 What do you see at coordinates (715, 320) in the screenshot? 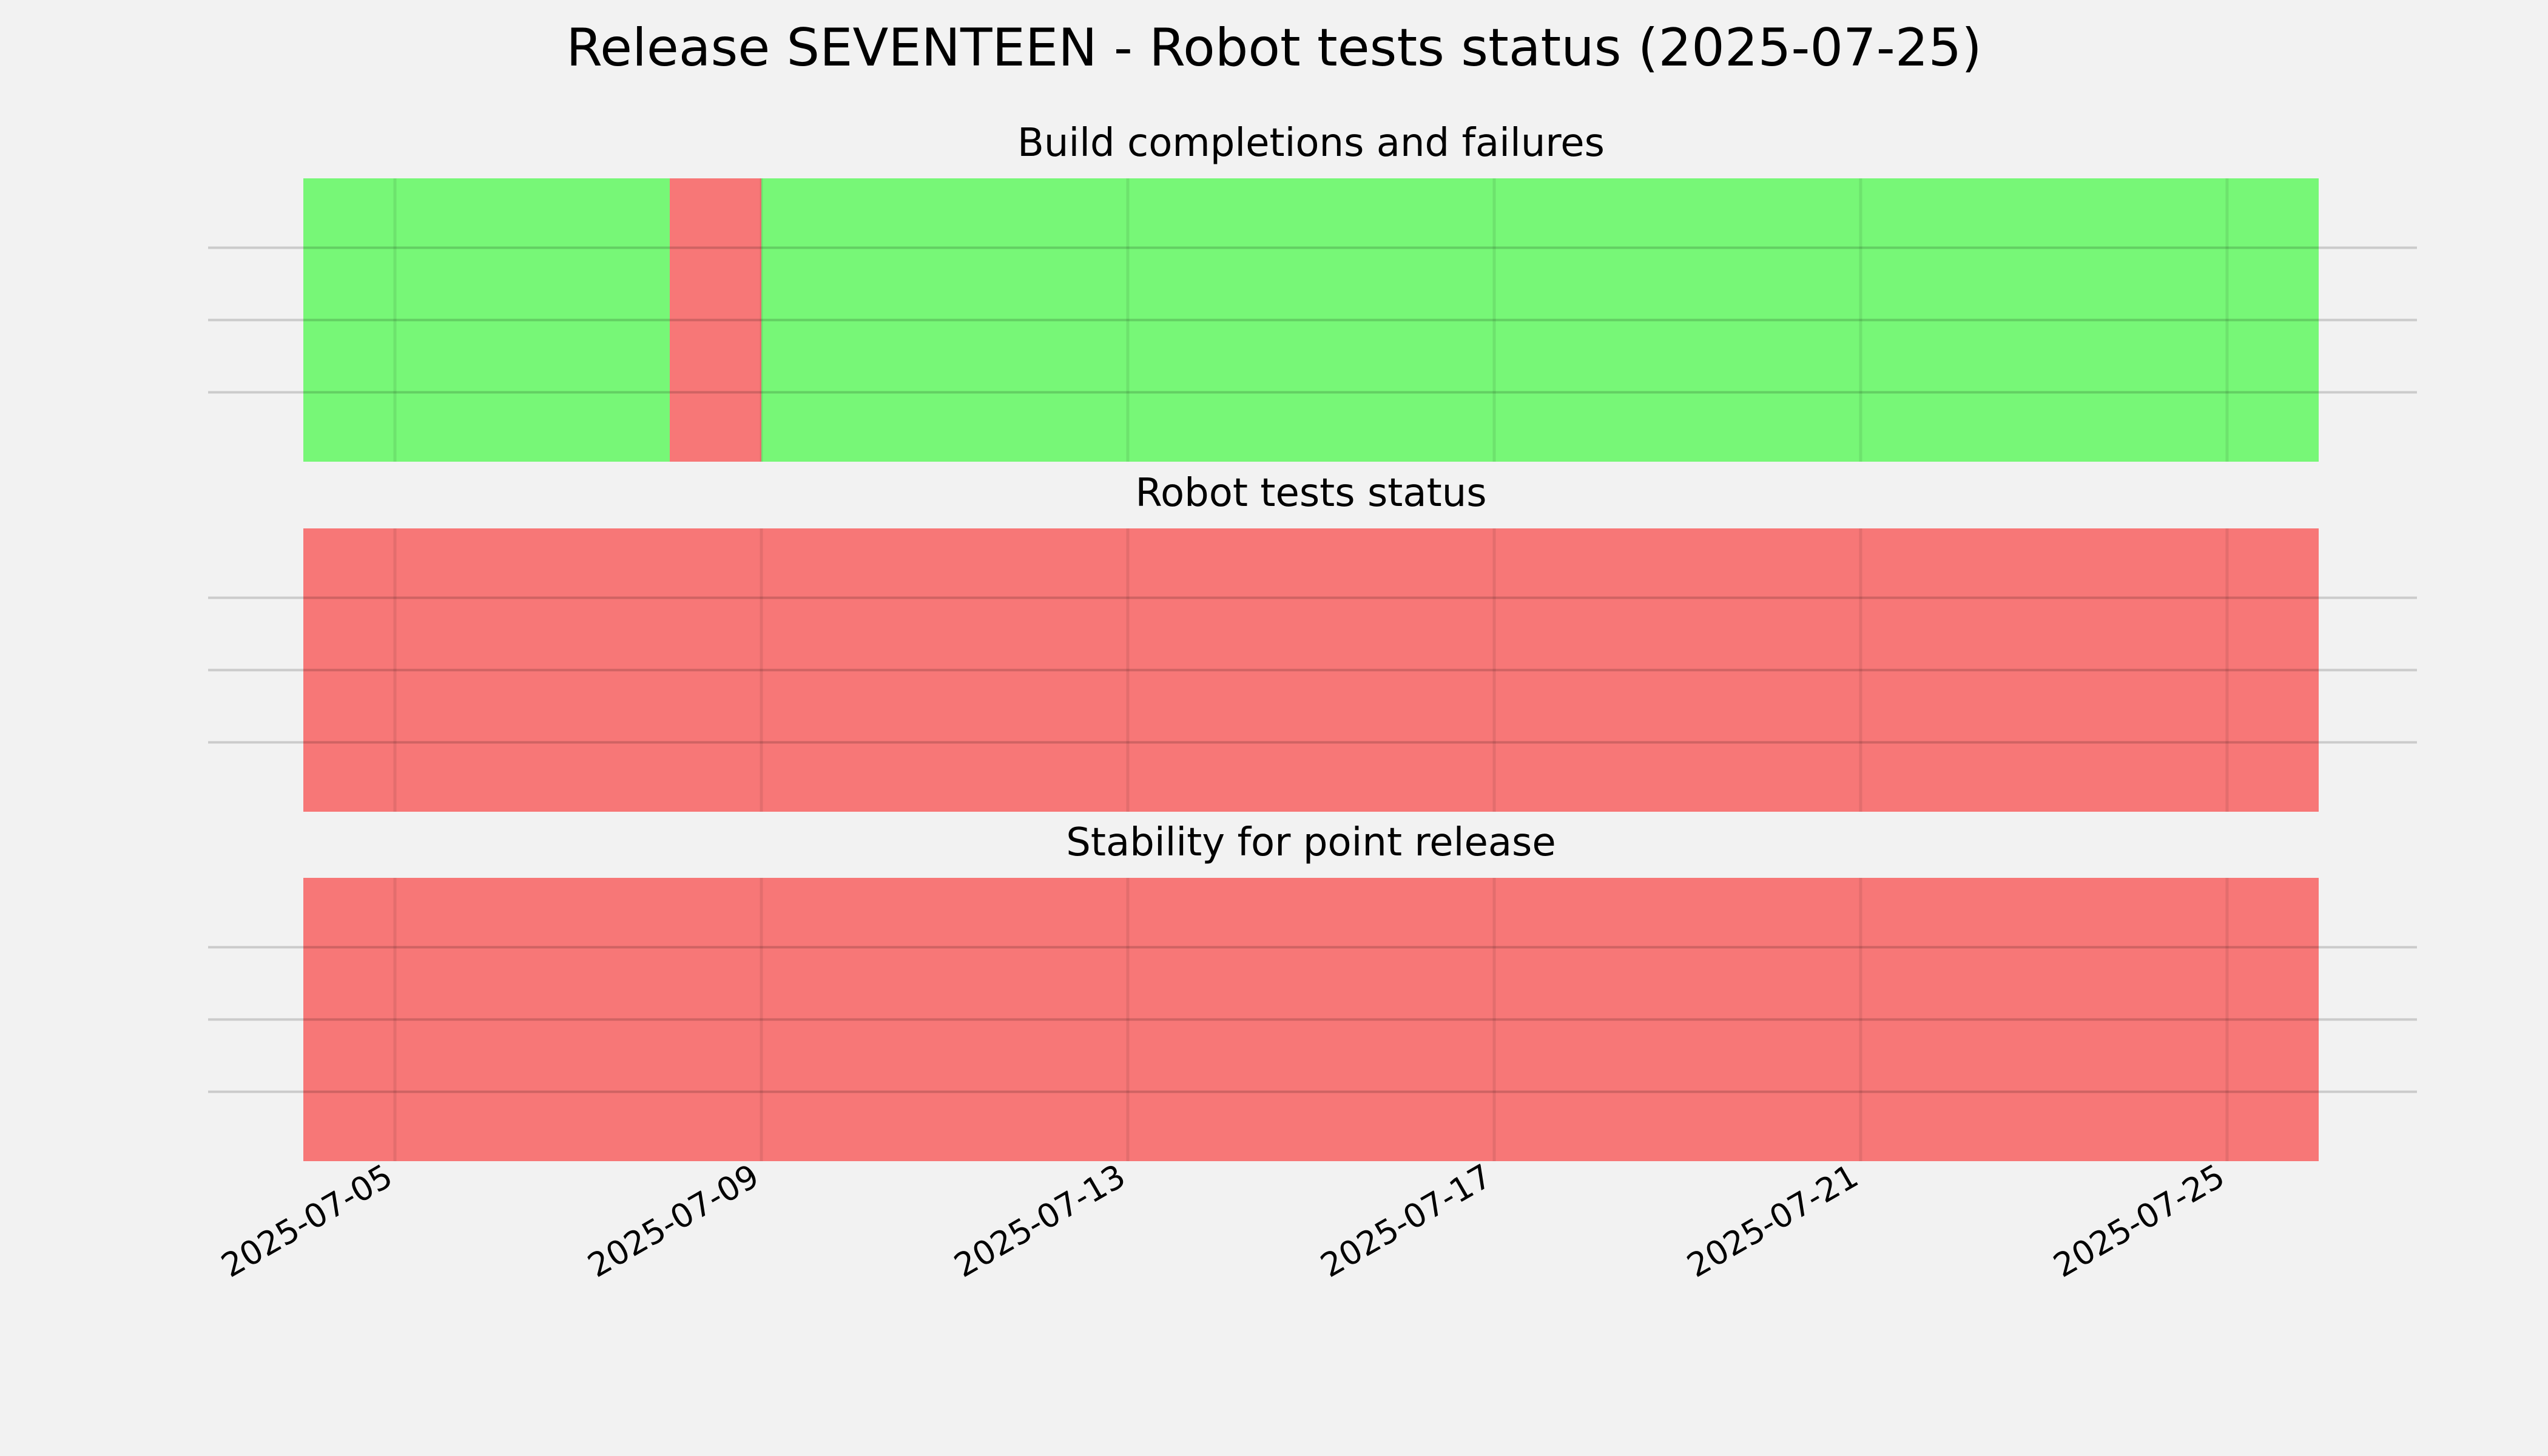
I see `segment-fail` at bounding box center [715, 320].